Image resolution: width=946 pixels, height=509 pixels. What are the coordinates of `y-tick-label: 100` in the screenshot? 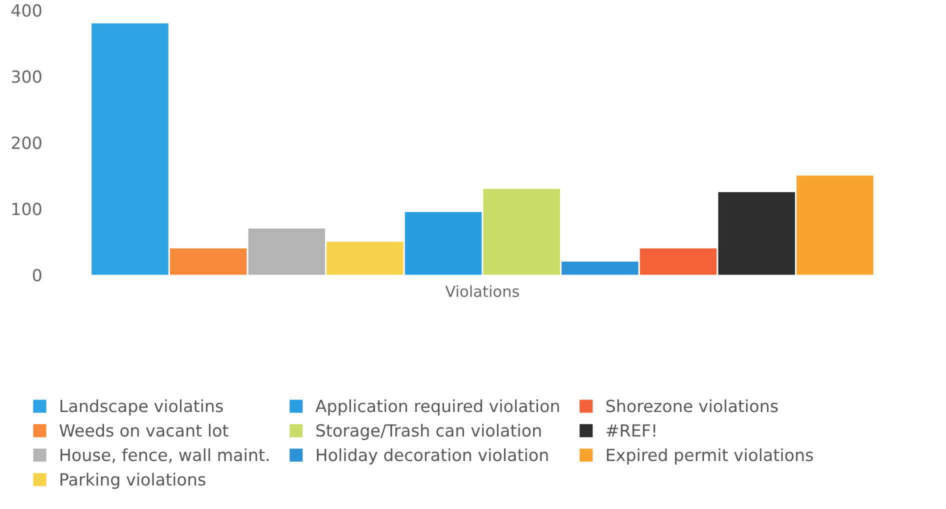 It's located at (27, 209).